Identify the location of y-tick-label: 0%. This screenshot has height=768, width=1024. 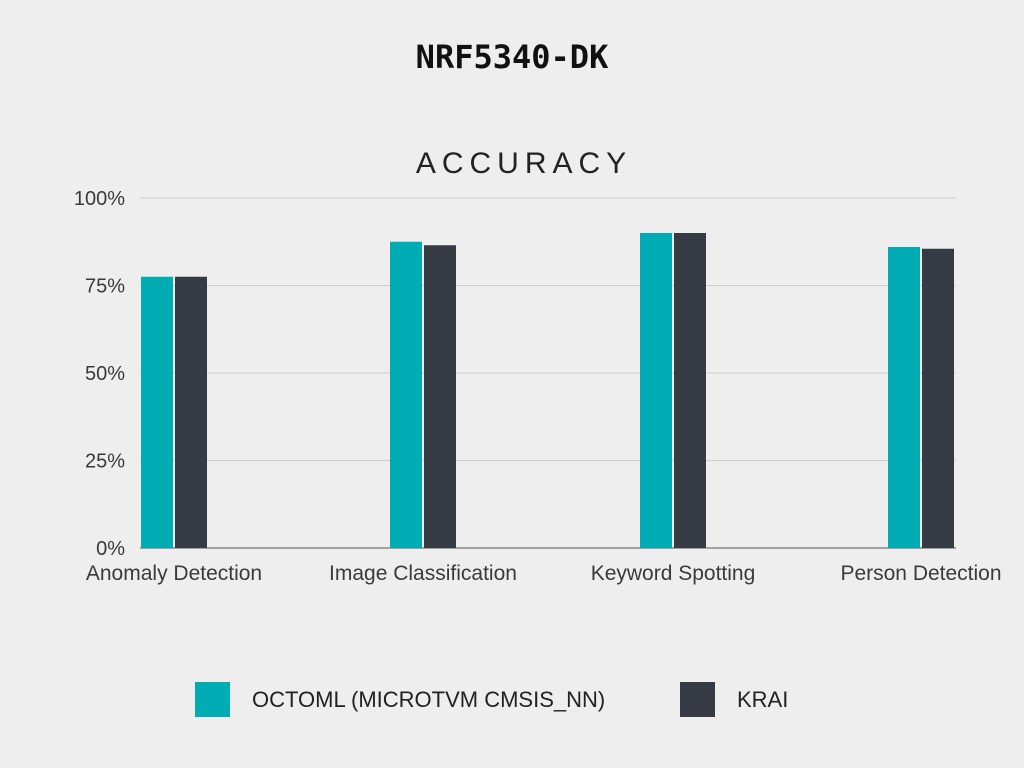
(110, 549).